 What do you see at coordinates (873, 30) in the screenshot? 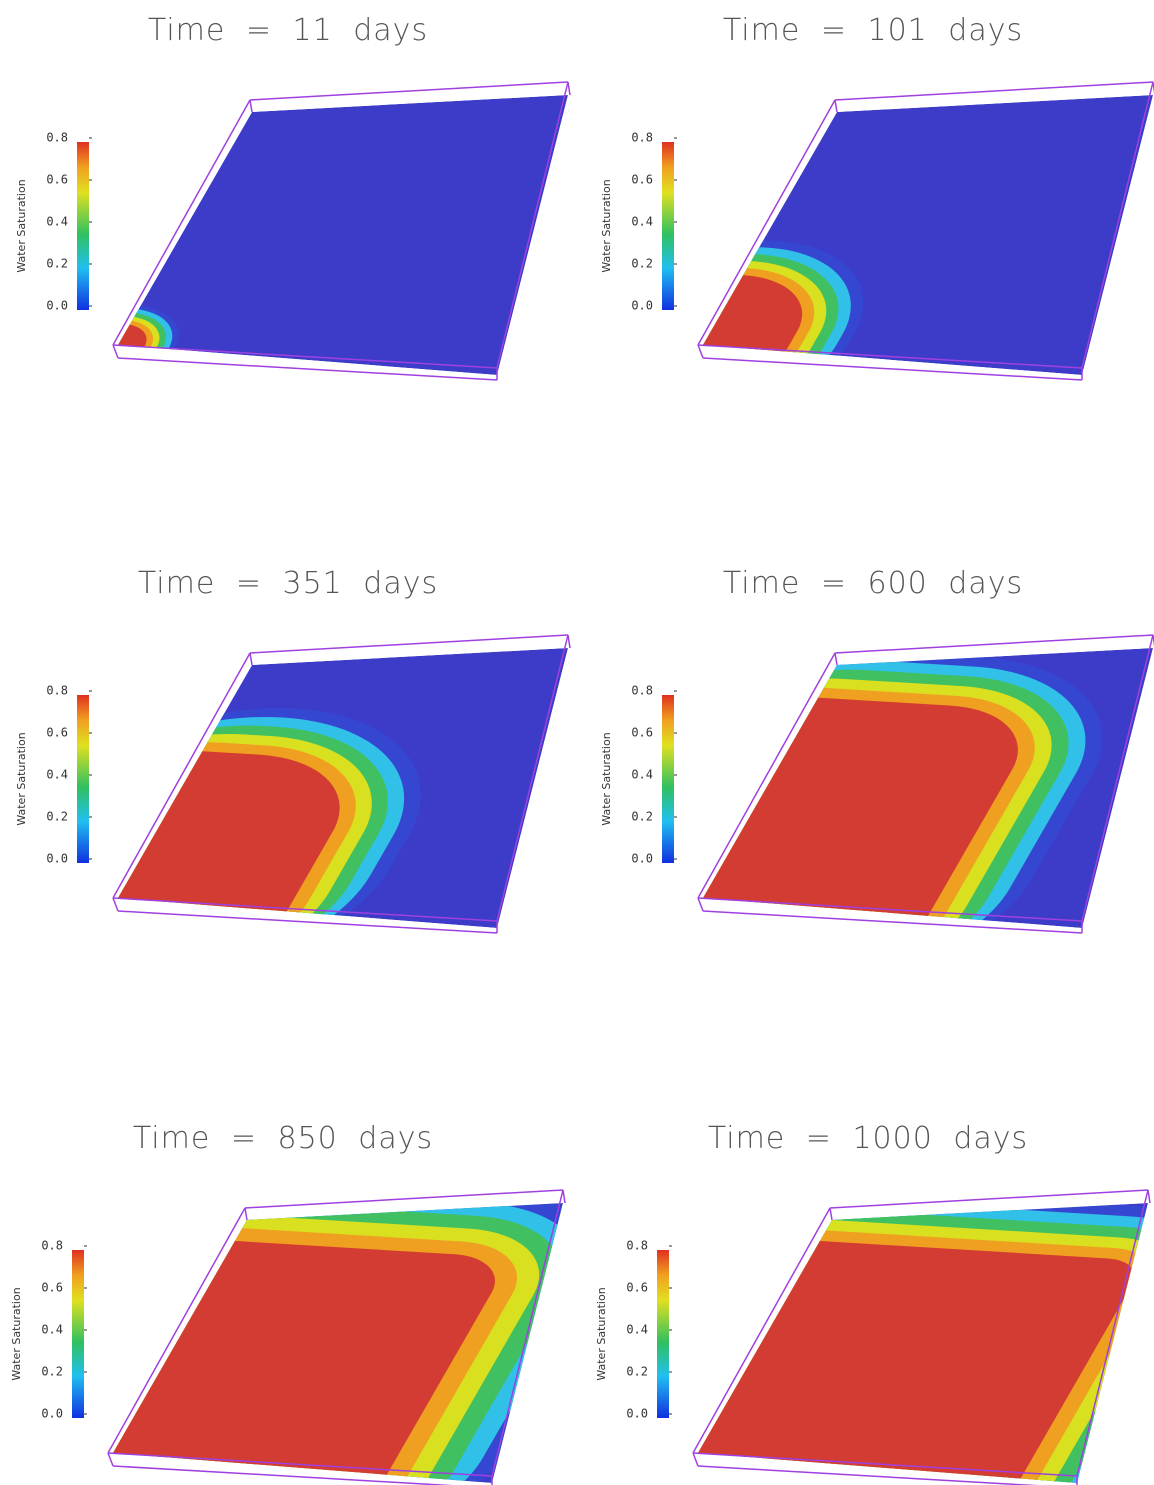
I see `panel-title: Time = 101 days` at bounding box center [873, 30].